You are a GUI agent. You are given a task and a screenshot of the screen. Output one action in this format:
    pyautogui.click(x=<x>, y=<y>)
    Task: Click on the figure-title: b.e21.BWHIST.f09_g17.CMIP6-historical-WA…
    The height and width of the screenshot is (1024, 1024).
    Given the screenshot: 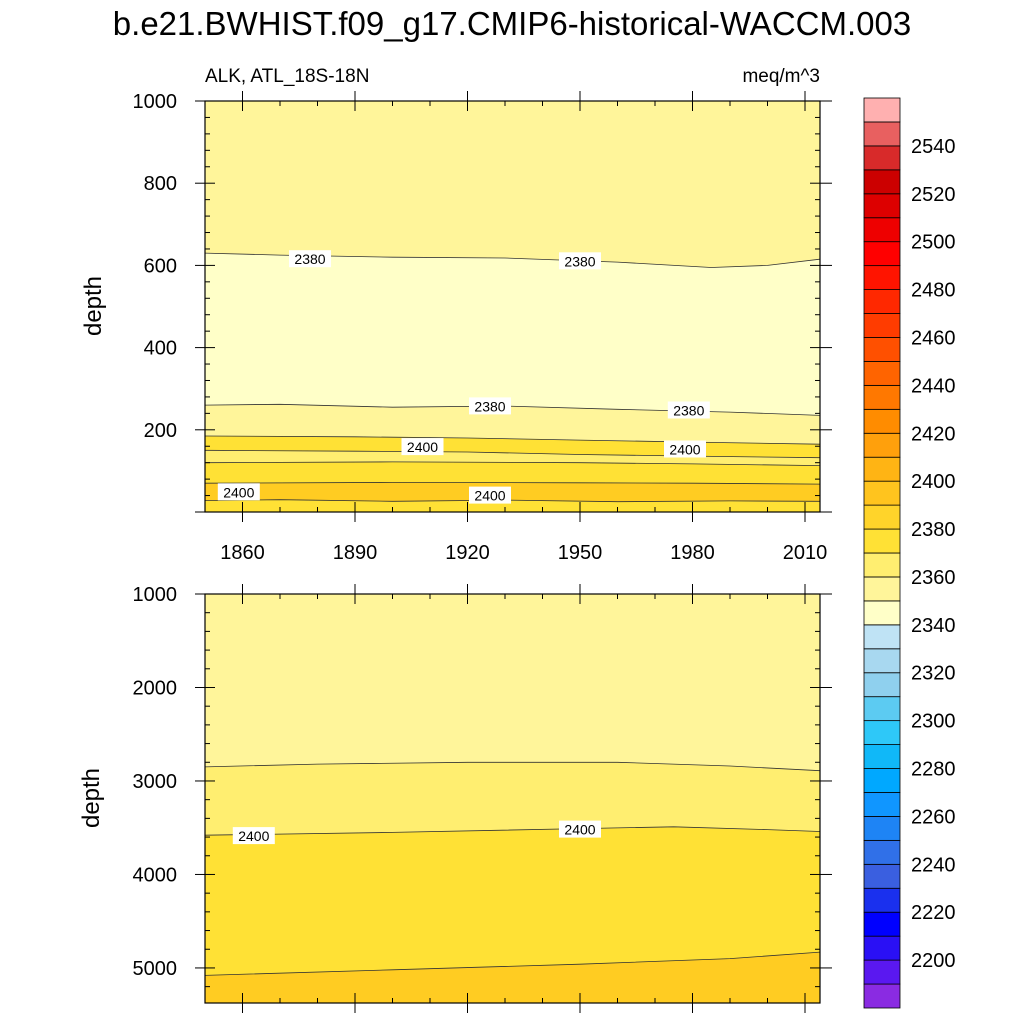 What is the action you would take?
    pyautogui.click(x=512, y=23)
    